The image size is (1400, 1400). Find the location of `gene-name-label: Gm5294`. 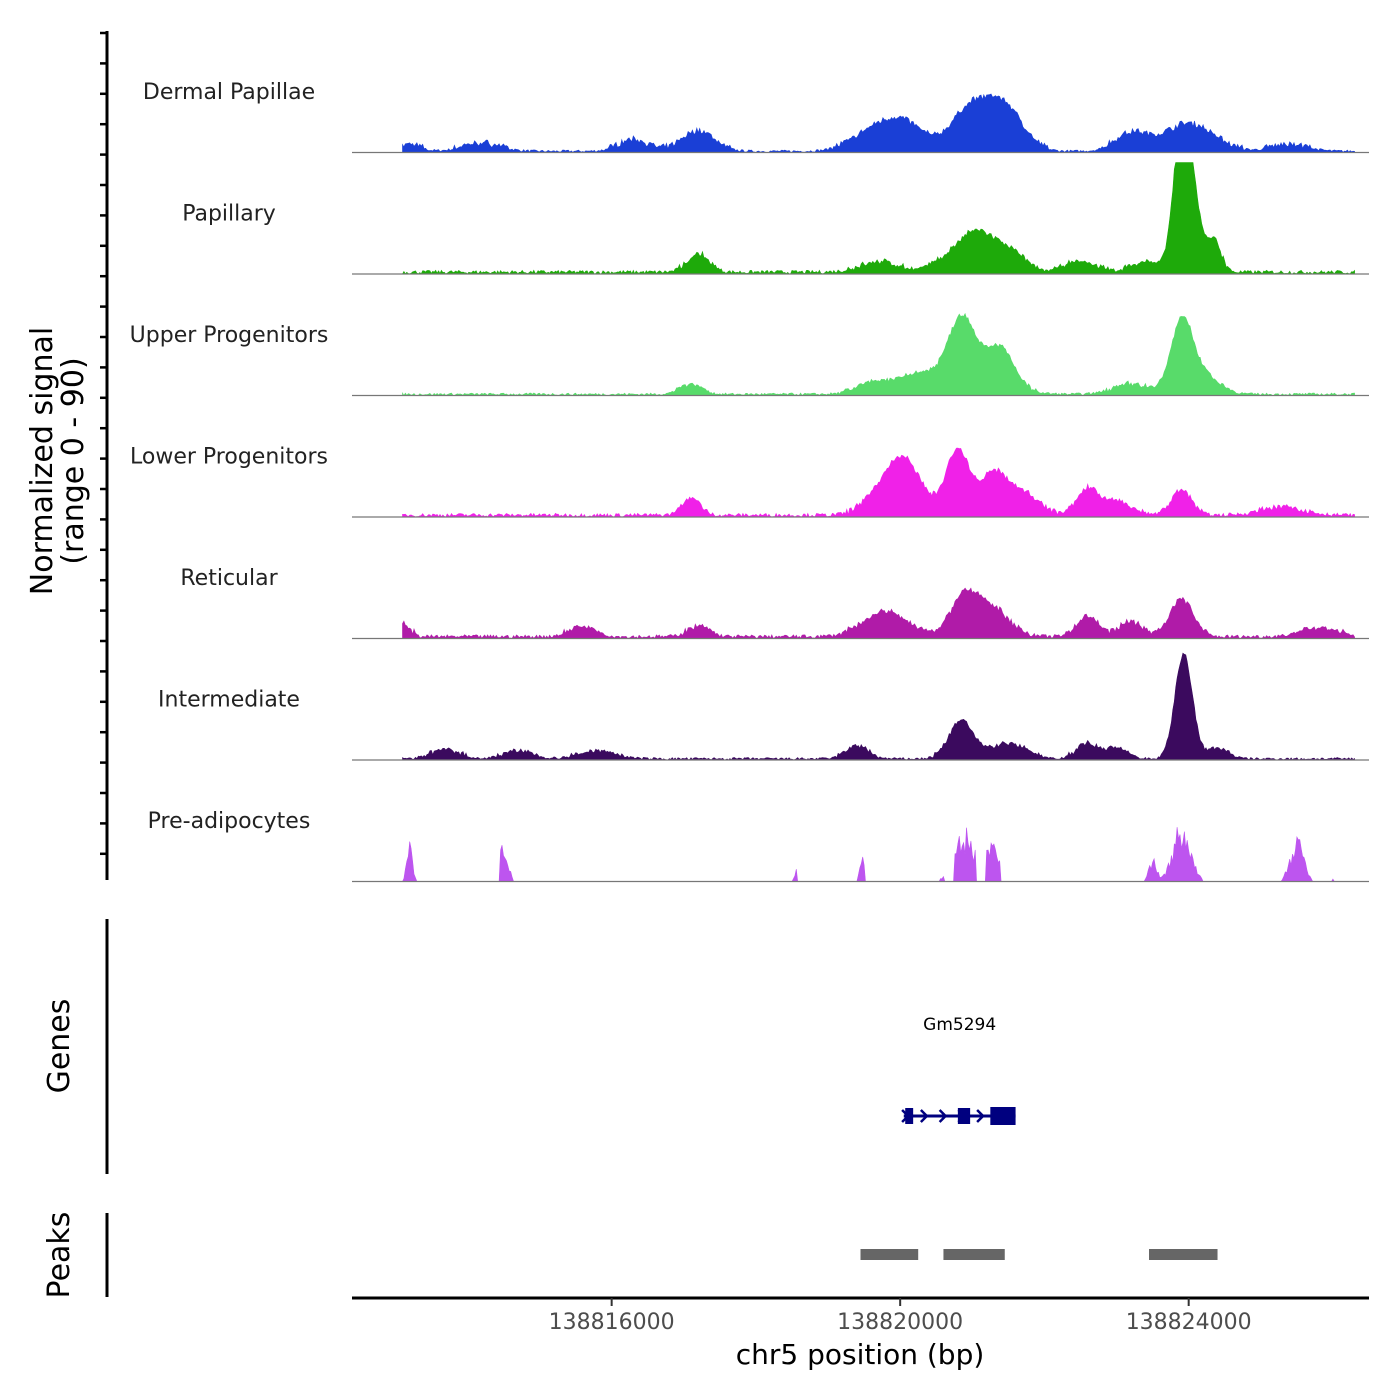

gene-name-label: Gm5294 is located at coordinates (959, 1025).